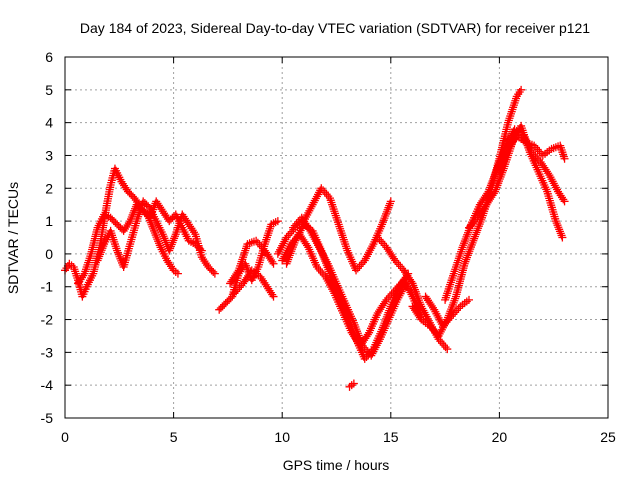 Image resolution: width=640 pixels, height=480 pixels. What do you see at coordinates (47, 385) in the screenshot?
I see `y-tick-label: -4` at bounding box center [47, 385].